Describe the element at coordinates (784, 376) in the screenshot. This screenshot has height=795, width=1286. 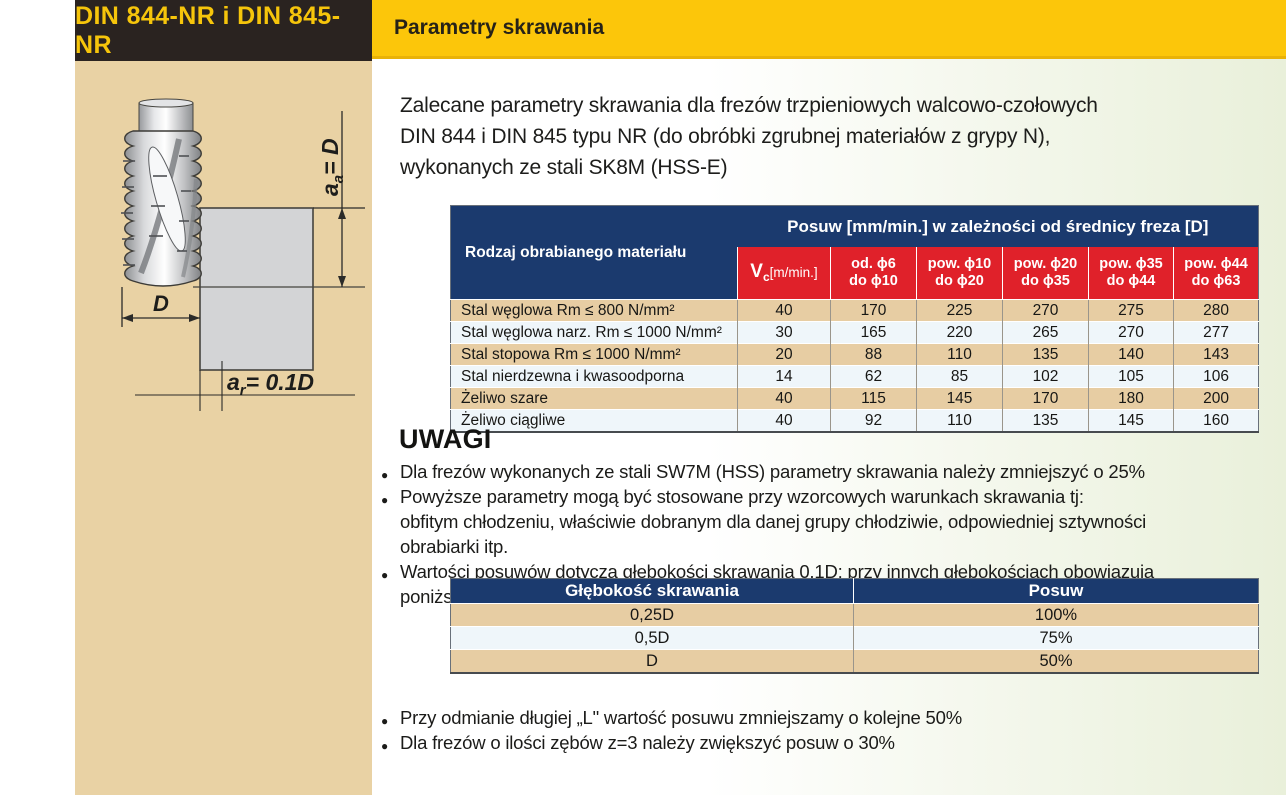
I see `value-cell: 14` at that location.